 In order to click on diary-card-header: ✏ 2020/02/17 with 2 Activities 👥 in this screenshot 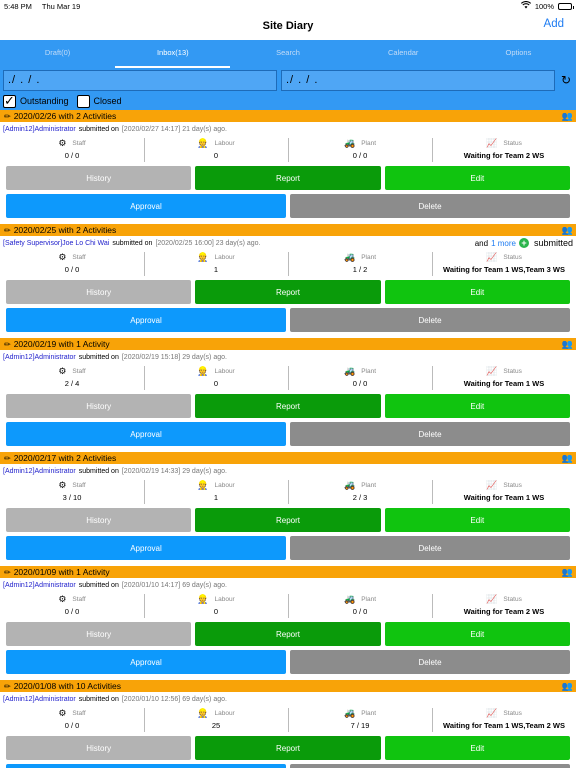, I will do `click(288, 458)`.